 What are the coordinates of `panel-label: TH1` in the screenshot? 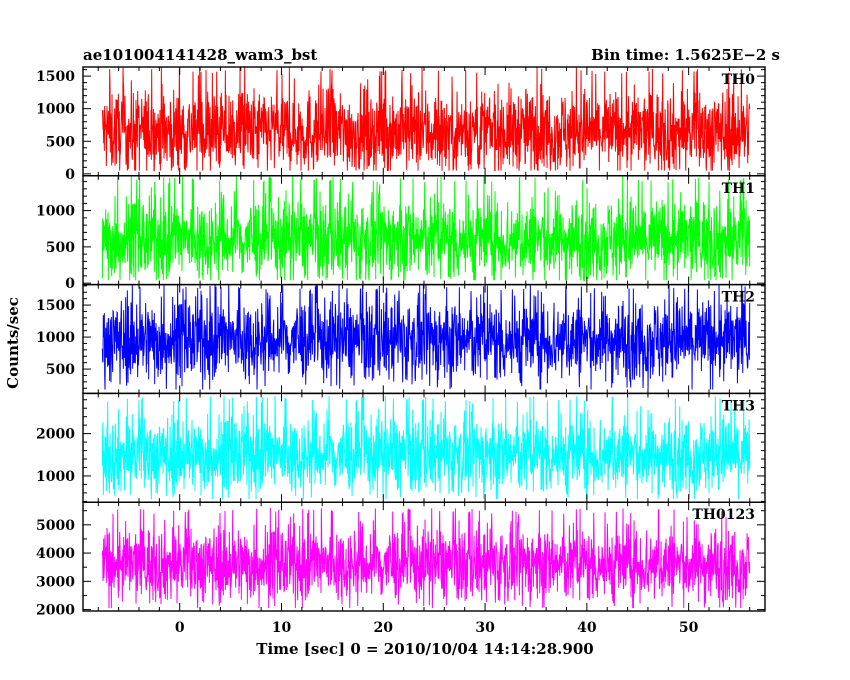 It's located at (738, 189).